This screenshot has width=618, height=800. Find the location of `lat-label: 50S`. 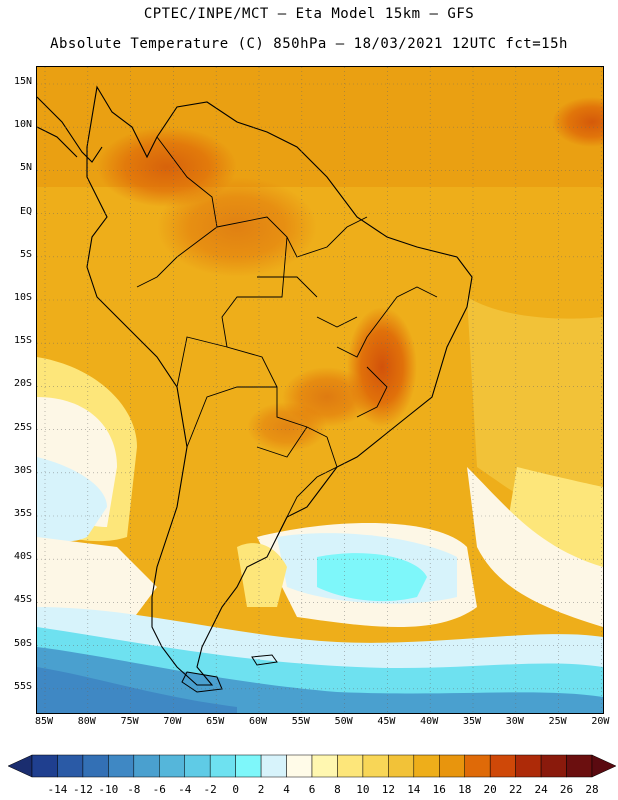

lat-label: 50S is located at coordinates (22, 643).